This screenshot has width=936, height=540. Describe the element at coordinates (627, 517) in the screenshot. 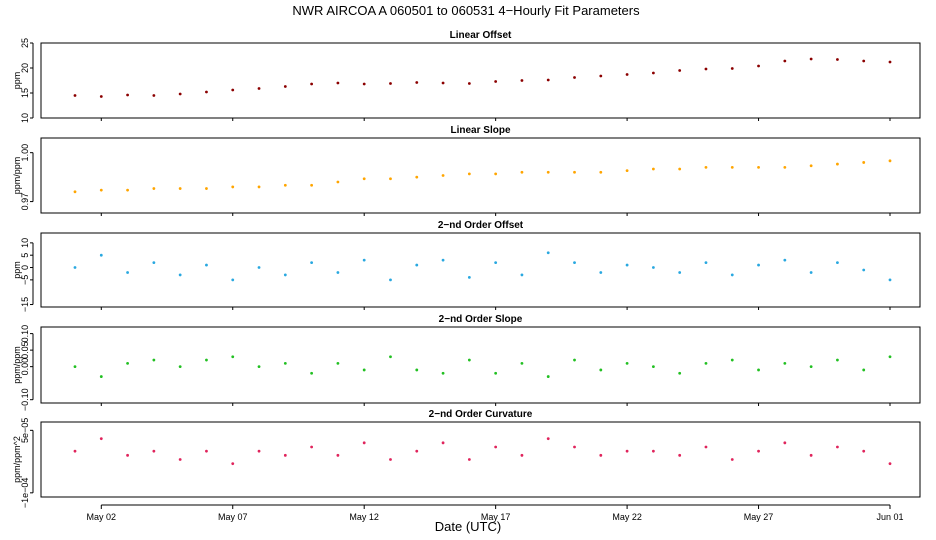

I see `x-tick-label: May 22` at that location.